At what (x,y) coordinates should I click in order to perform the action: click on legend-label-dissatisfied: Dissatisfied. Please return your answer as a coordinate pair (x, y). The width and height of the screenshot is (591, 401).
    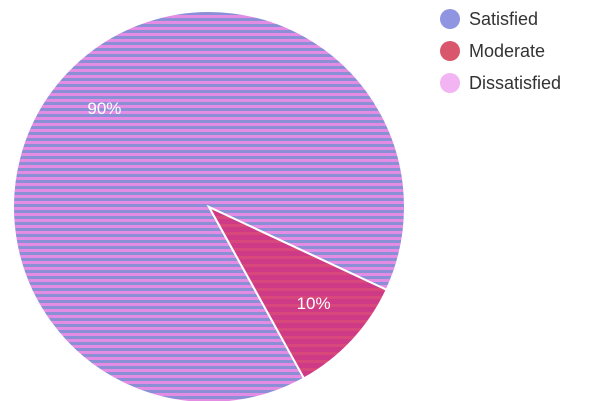
    Looking at the image, I should click on (515, 82).